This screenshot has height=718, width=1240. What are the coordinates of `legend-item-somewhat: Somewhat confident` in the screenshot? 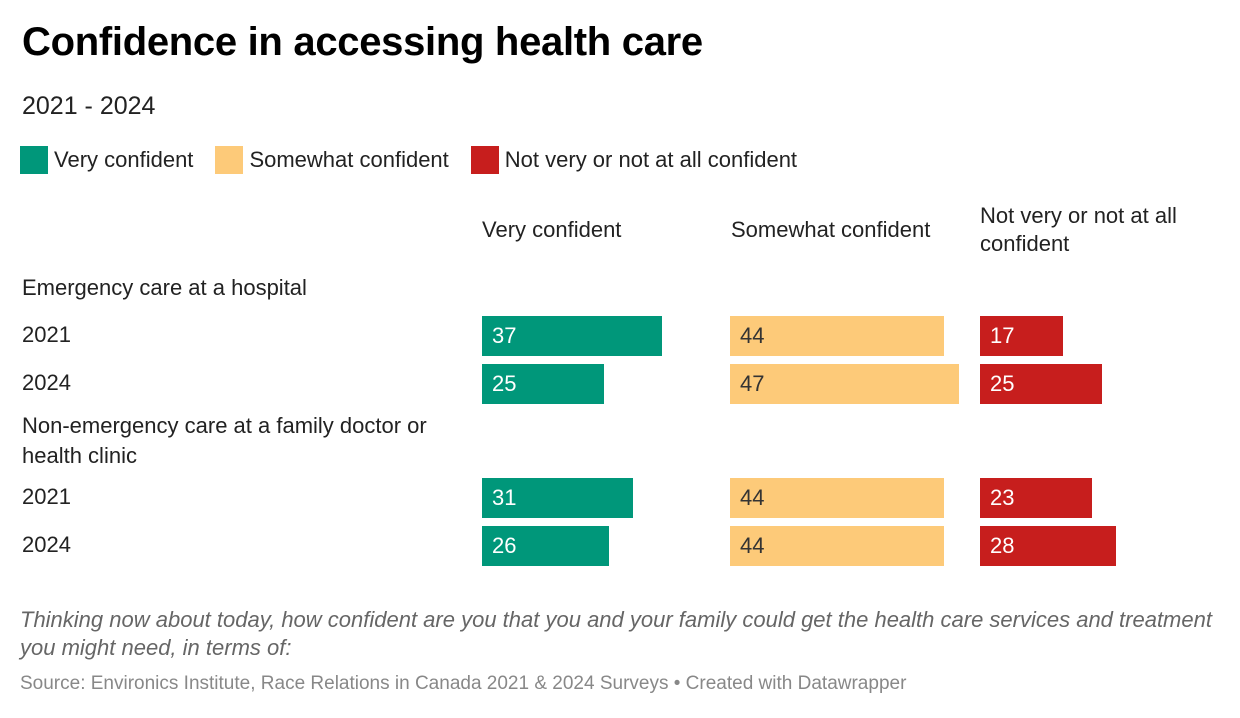 It's located at (332, 160).